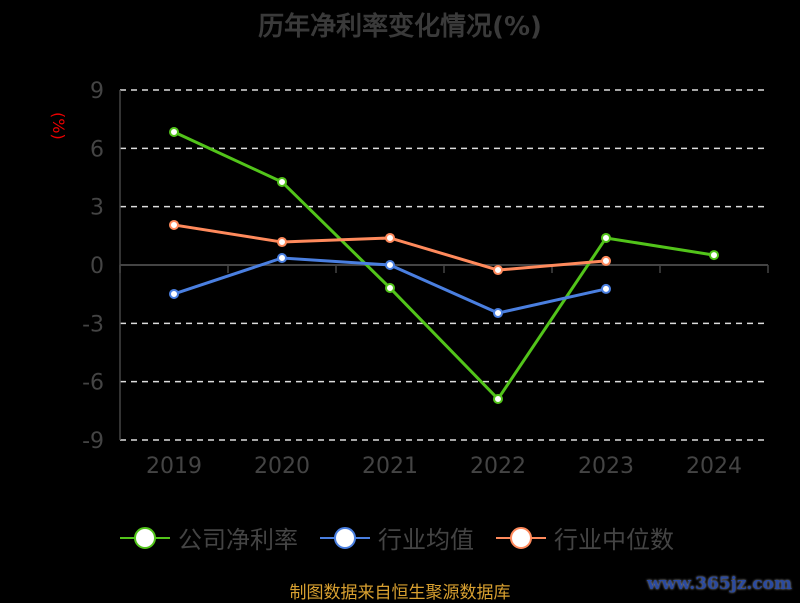 The width and height of the screenshot is (800, 603). I want to click on legend-item: 行业中位数, so click(585, 537).